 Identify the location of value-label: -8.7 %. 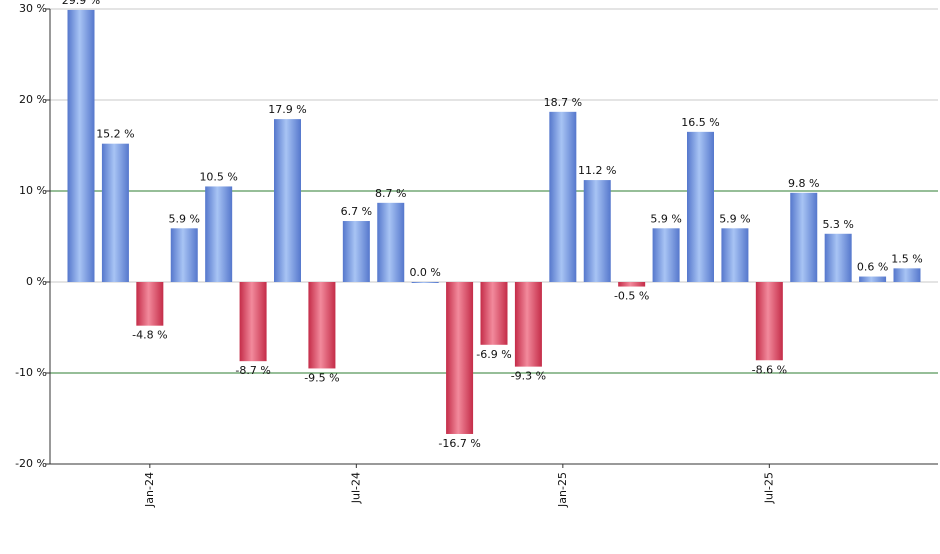
(252, 370).